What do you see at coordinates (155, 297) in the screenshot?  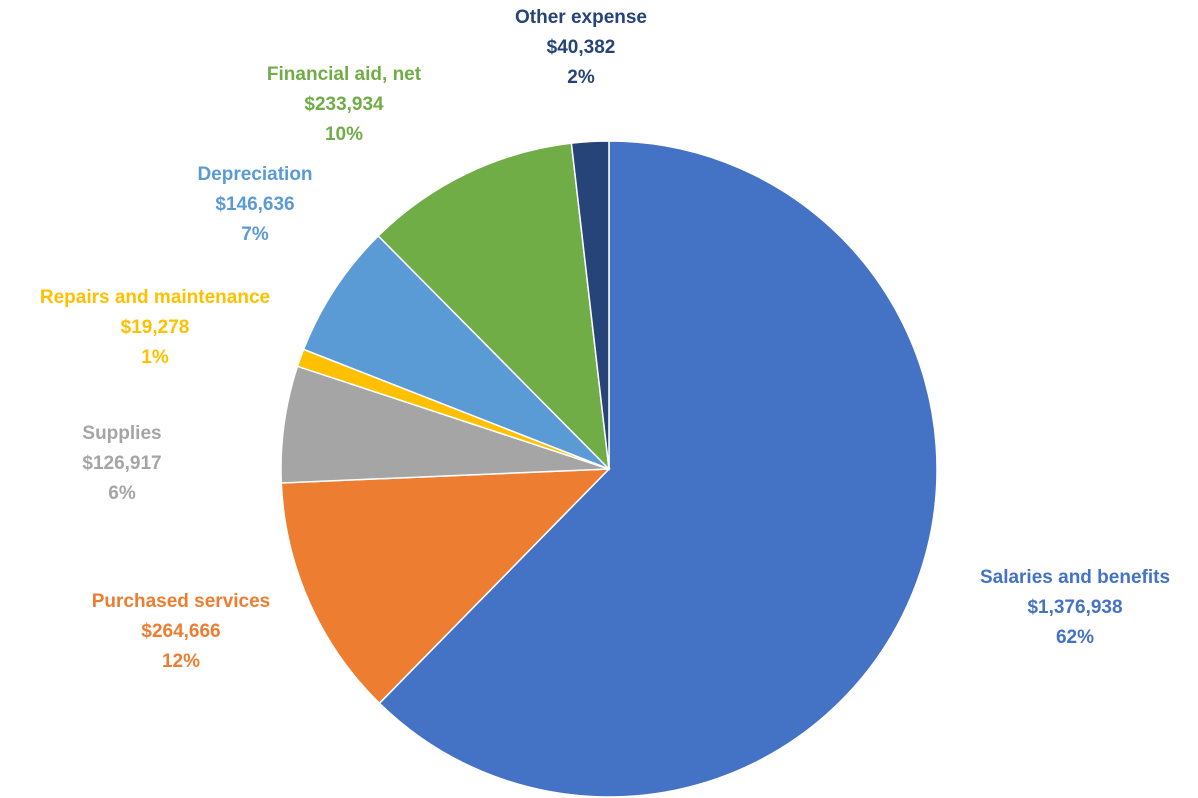 I see `slice-category-label: Repairs and maintenance` at bounding box center [155, 297].